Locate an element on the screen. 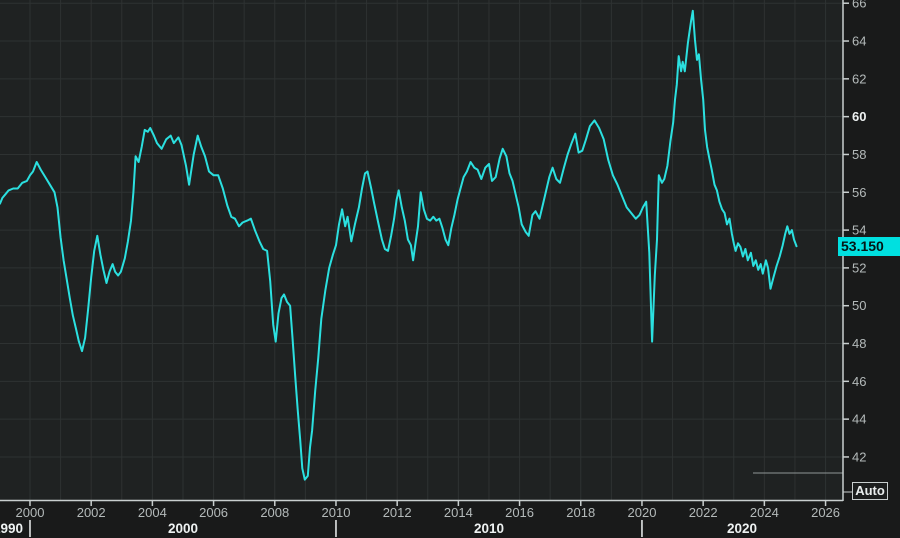  x-axis-label: 2012 is located at coordinates (397, 512).